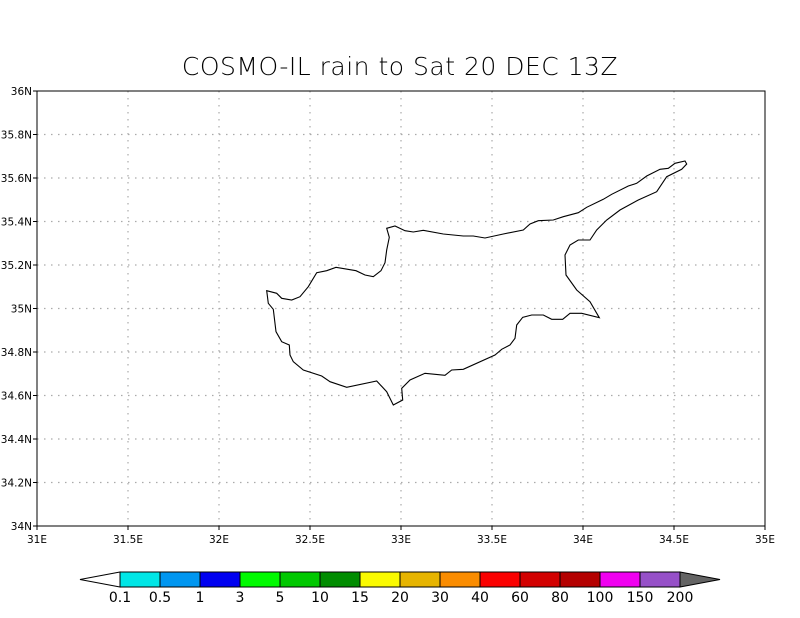 The width and height of the screenshot is (800, 618). Describe the element at coordinates (280, 598) in the screenshot. I see `colorbar-label: 5` at that location.